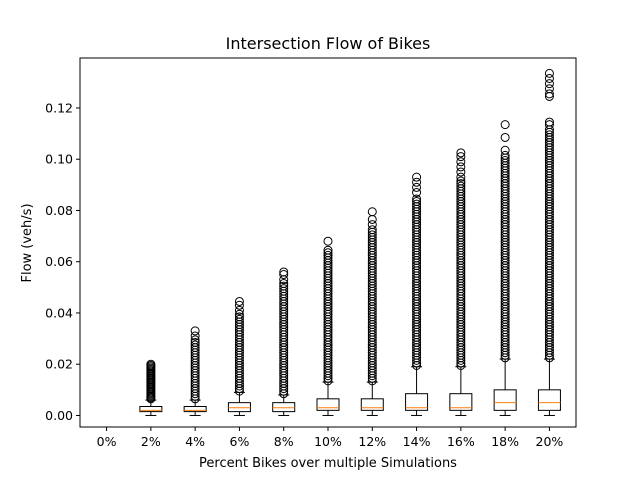 The image size is (640, 480). Describe the element at coordinates (417, 294) in the screenshot. I see `box-14%` at that location.